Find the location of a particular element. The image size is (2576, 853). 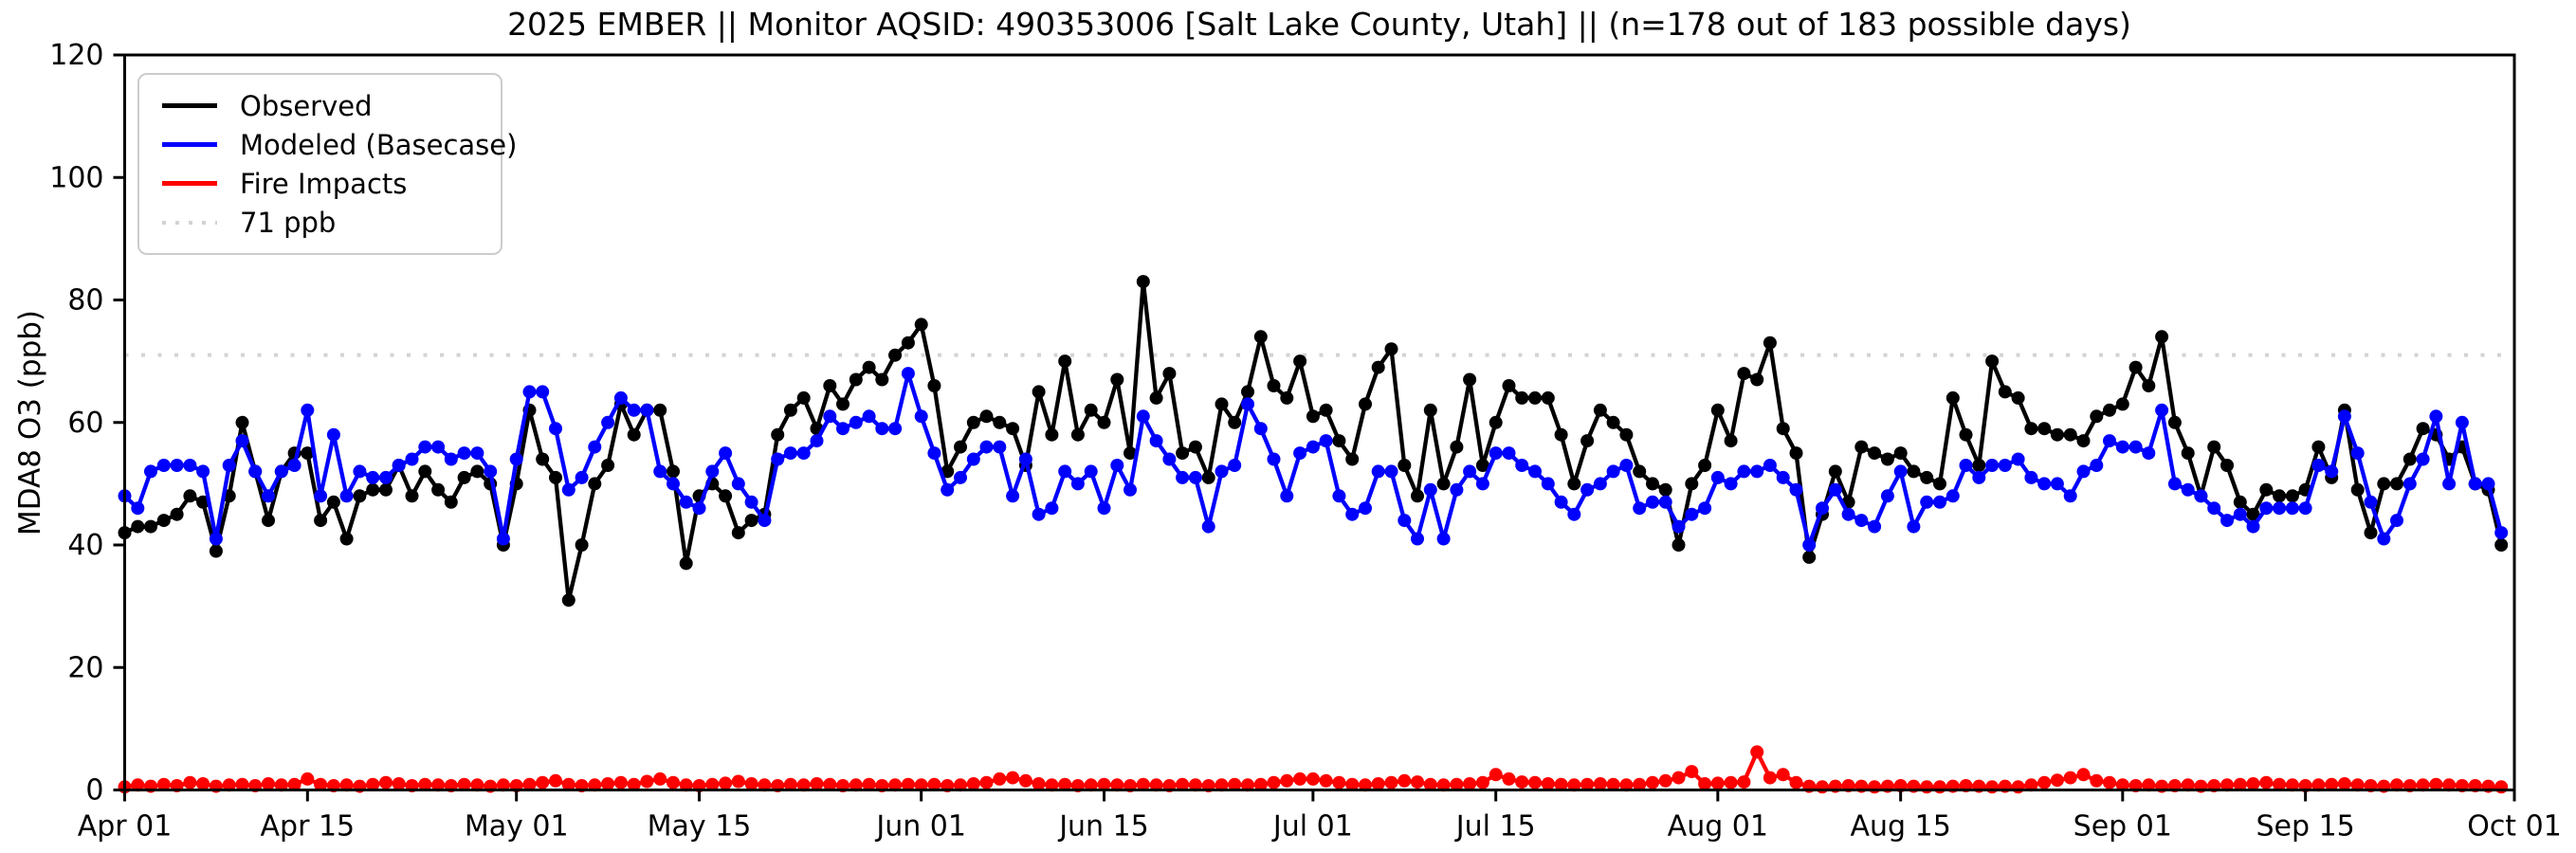

legend-item-fire: Fire Impacts is located at coordinates (319, 183).